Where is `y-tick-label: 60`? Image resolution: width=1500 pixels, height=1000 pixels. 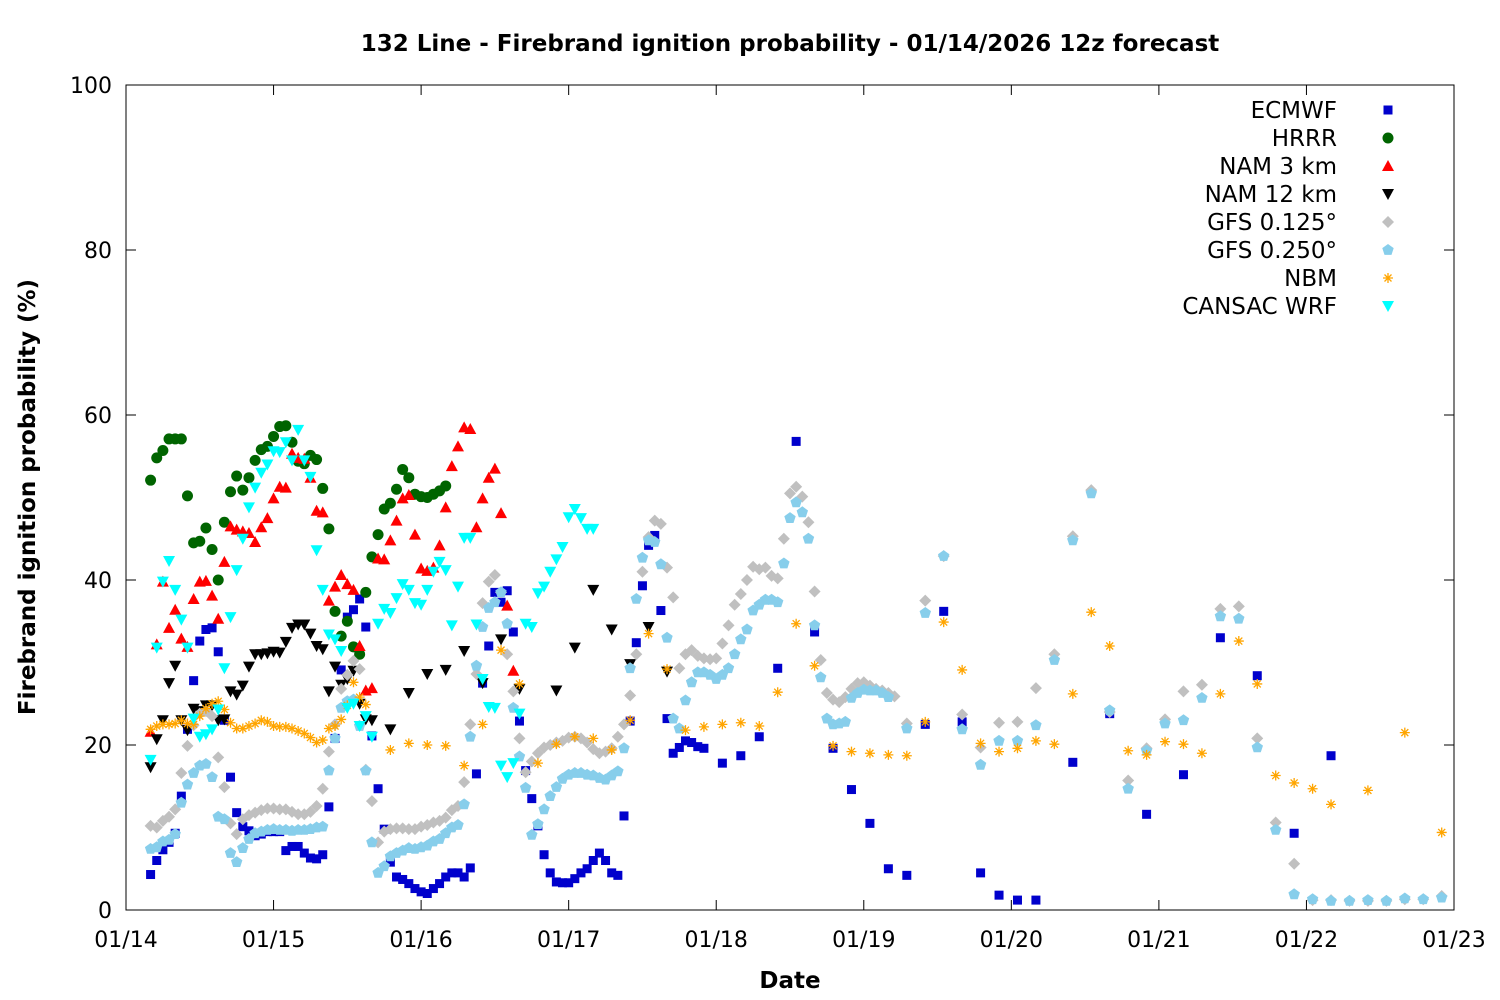 y-tick-label: 60 is located at coordinates (98, 416).